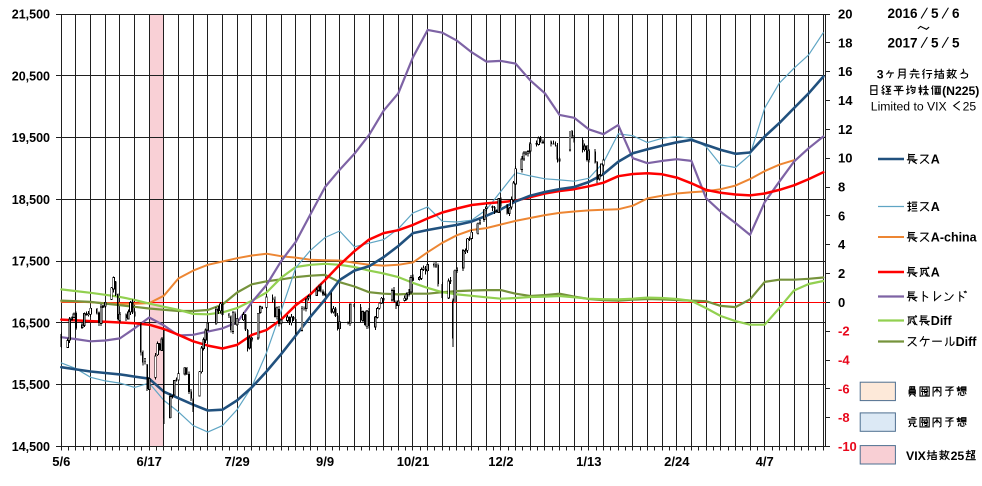 Image resolution: width=982 pixels, height=486 pixels. I want to click on svg-text: 12/2, so click(500, 461).